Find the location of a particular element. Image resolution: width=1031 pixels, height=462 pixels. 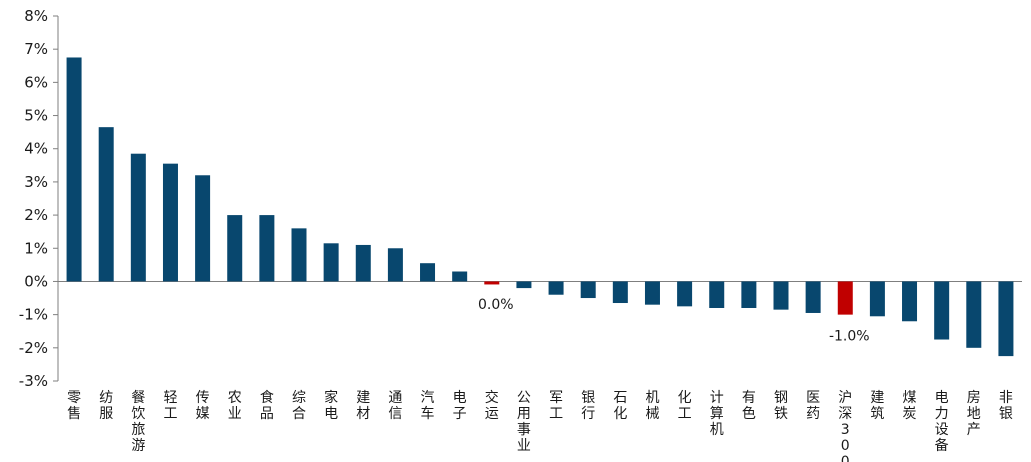

y-tick-label: 1% is located at coordinates (36, 248).